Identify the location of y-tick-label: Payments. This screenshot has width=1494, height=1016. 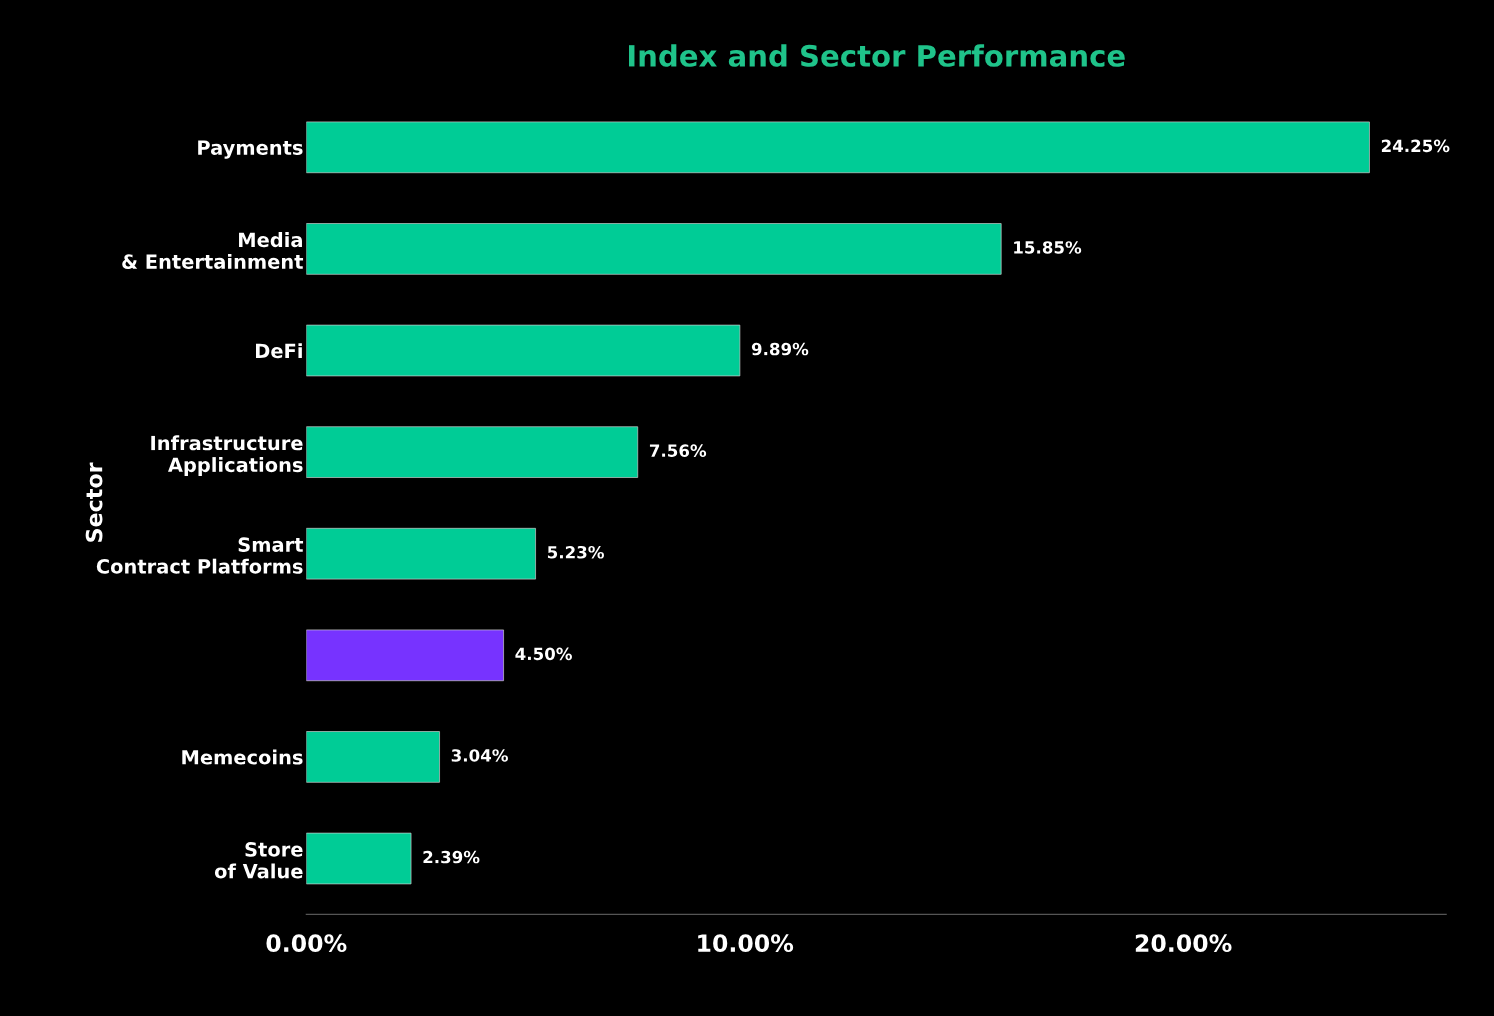
(250, 149).